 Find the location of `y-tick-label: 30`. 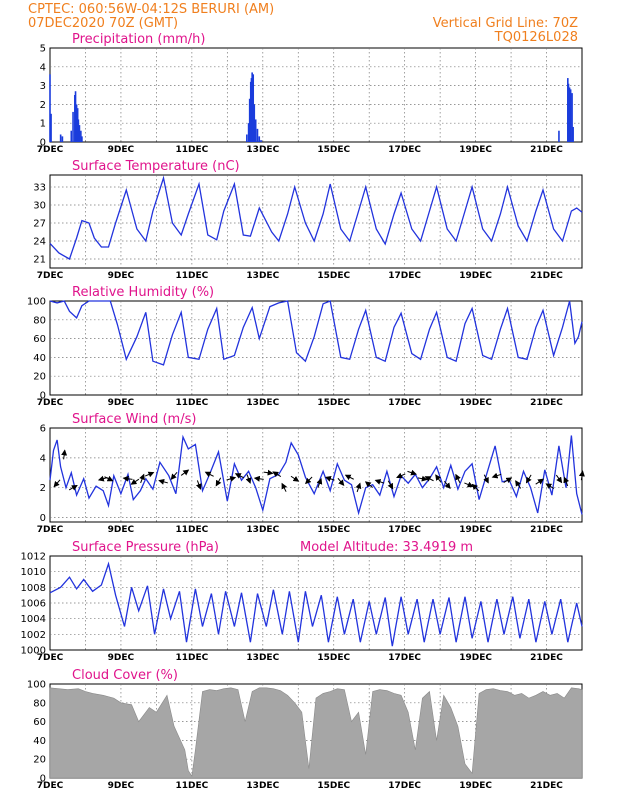

y-tick-label: 30 is located at coordinates (39, 206).